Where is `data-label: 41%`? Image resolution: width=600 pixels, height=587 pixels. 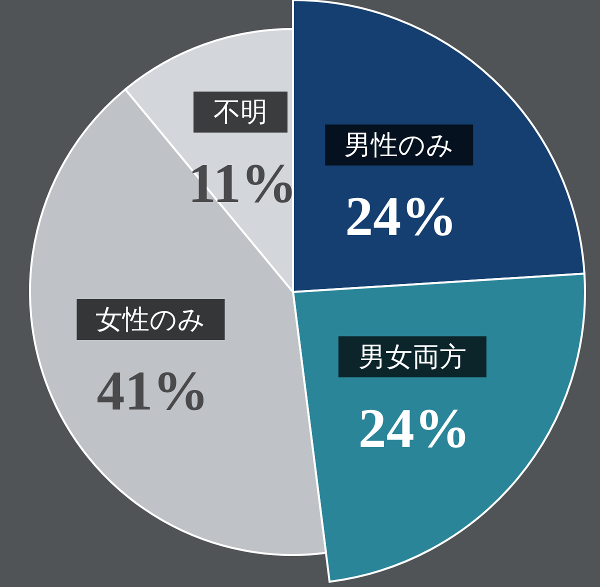
data-label: 41% is located at coordinates (152, 391).